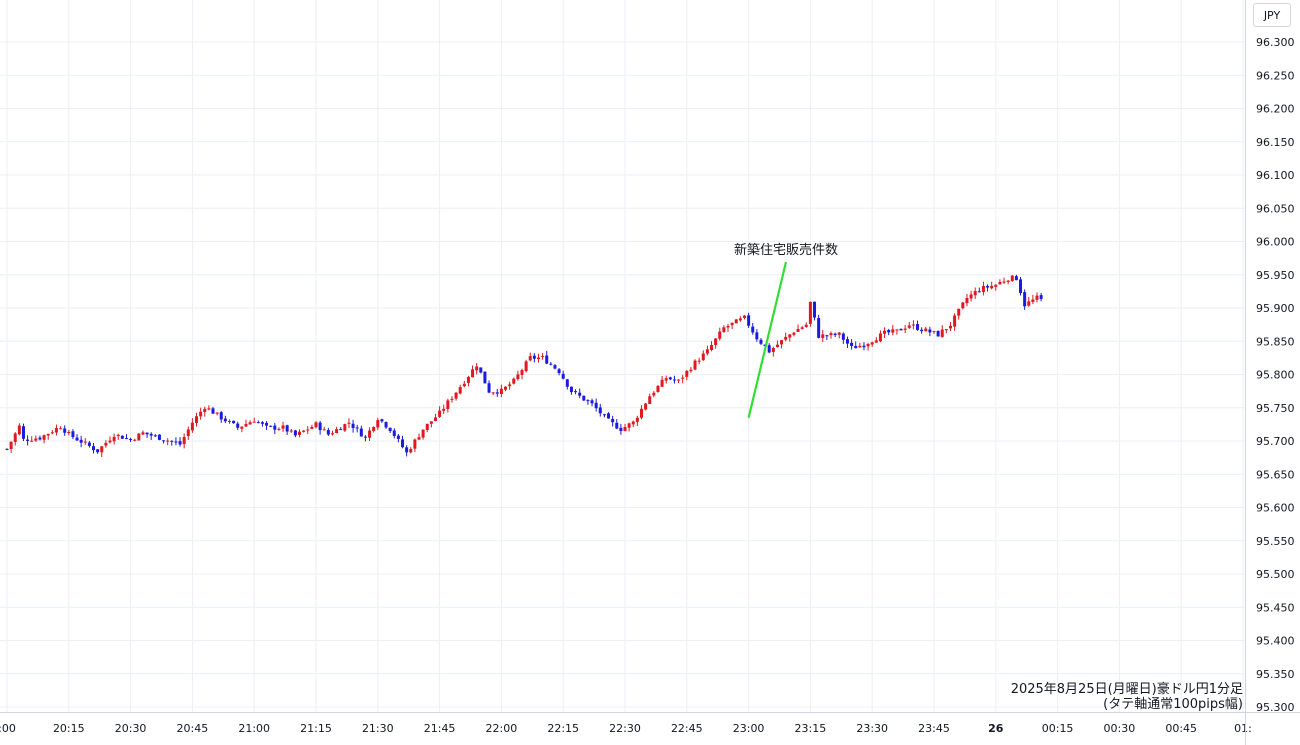 This screenshot has height=745, width=1300. What do you see at coordinates (316, 728) in the screenshot?
I see `x-tick-label: 21:15` at bounding box center [316, 728].